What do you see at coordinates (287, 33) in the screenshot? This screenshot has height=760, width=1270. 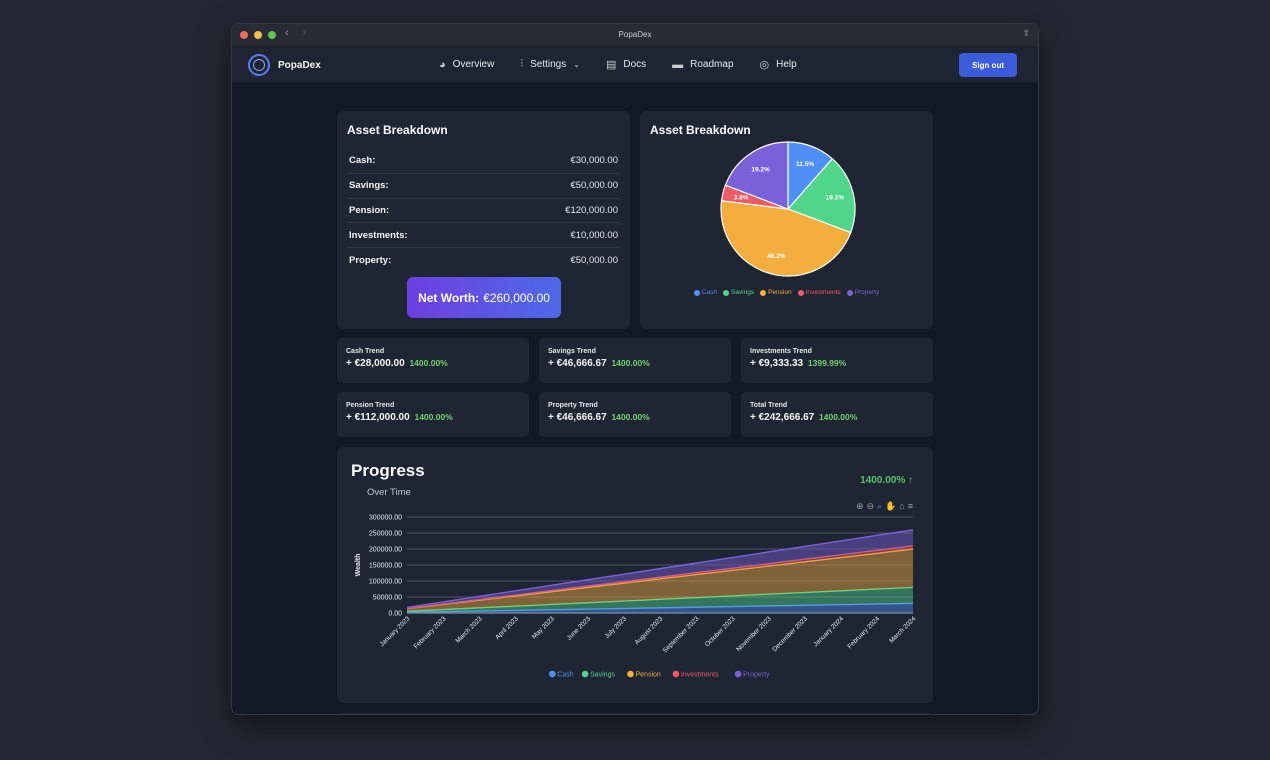 I see `back-arrow-icon: ‹` at bounding box center [287, 33].